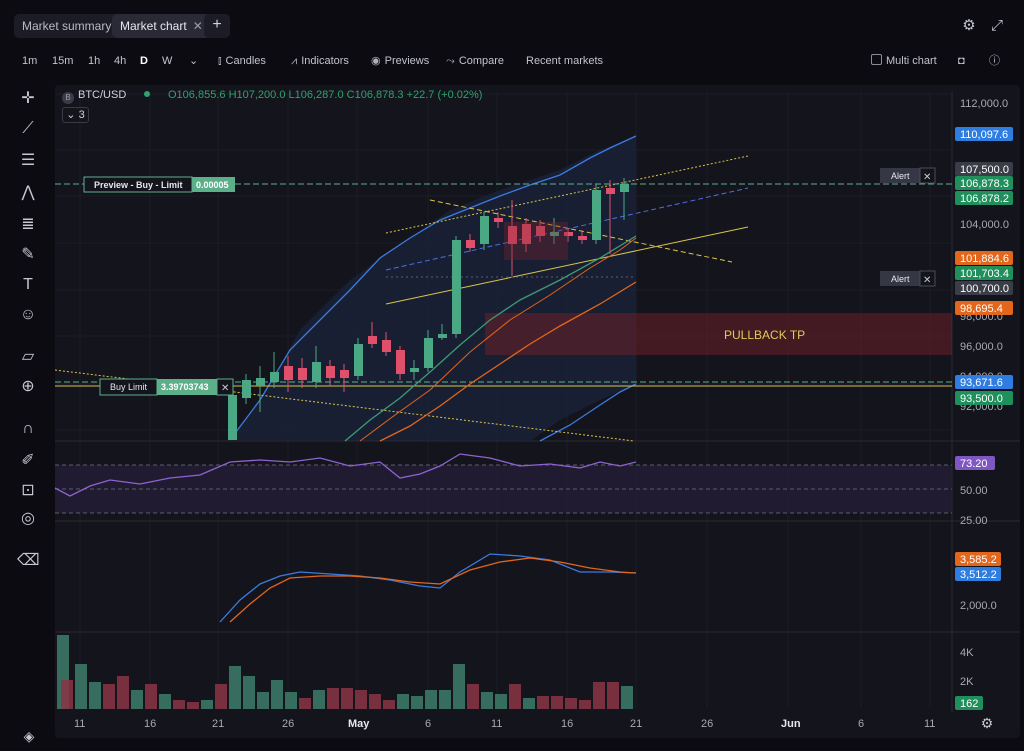  What do you see at coordinates (764, 335) in the screenshot?
I see `pullback-zone-label: PULLBACK TP` at bounding box center [764, 335].